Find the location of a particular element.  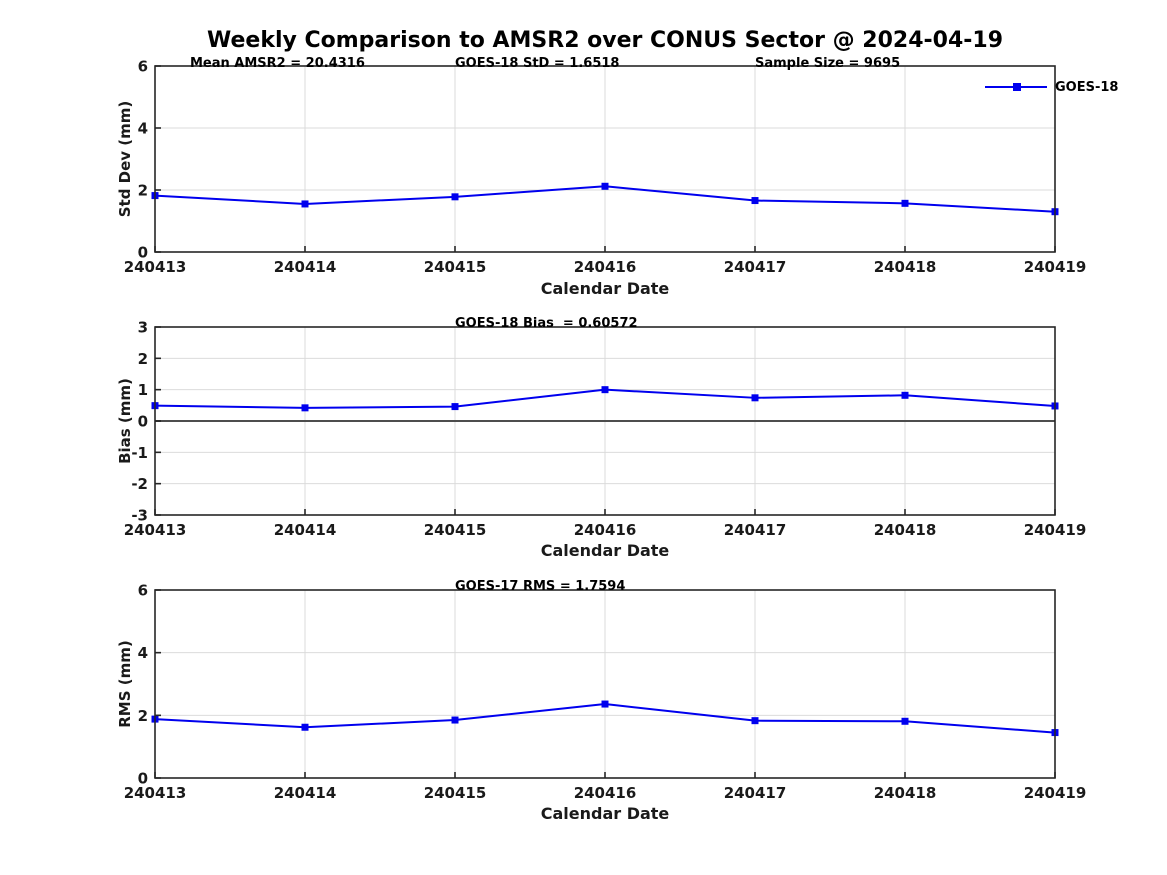

y-tick-label: -3 is located at coordinates (139, 516).